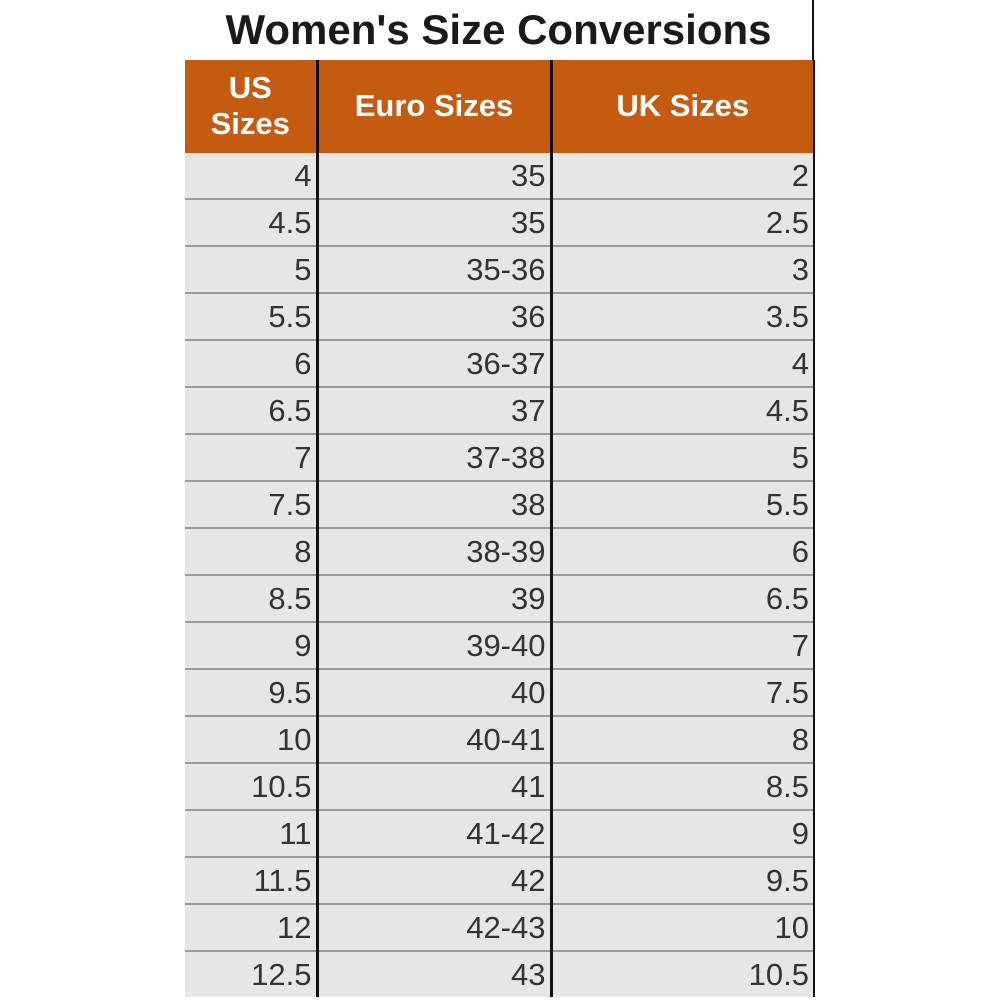 Image resolution: width=1000 pixels, height=1000 pixels. Describe the element at coordinates (433, 106) in the screenshot. I see `header-euro-sizes: Euro Sizes` at that location.